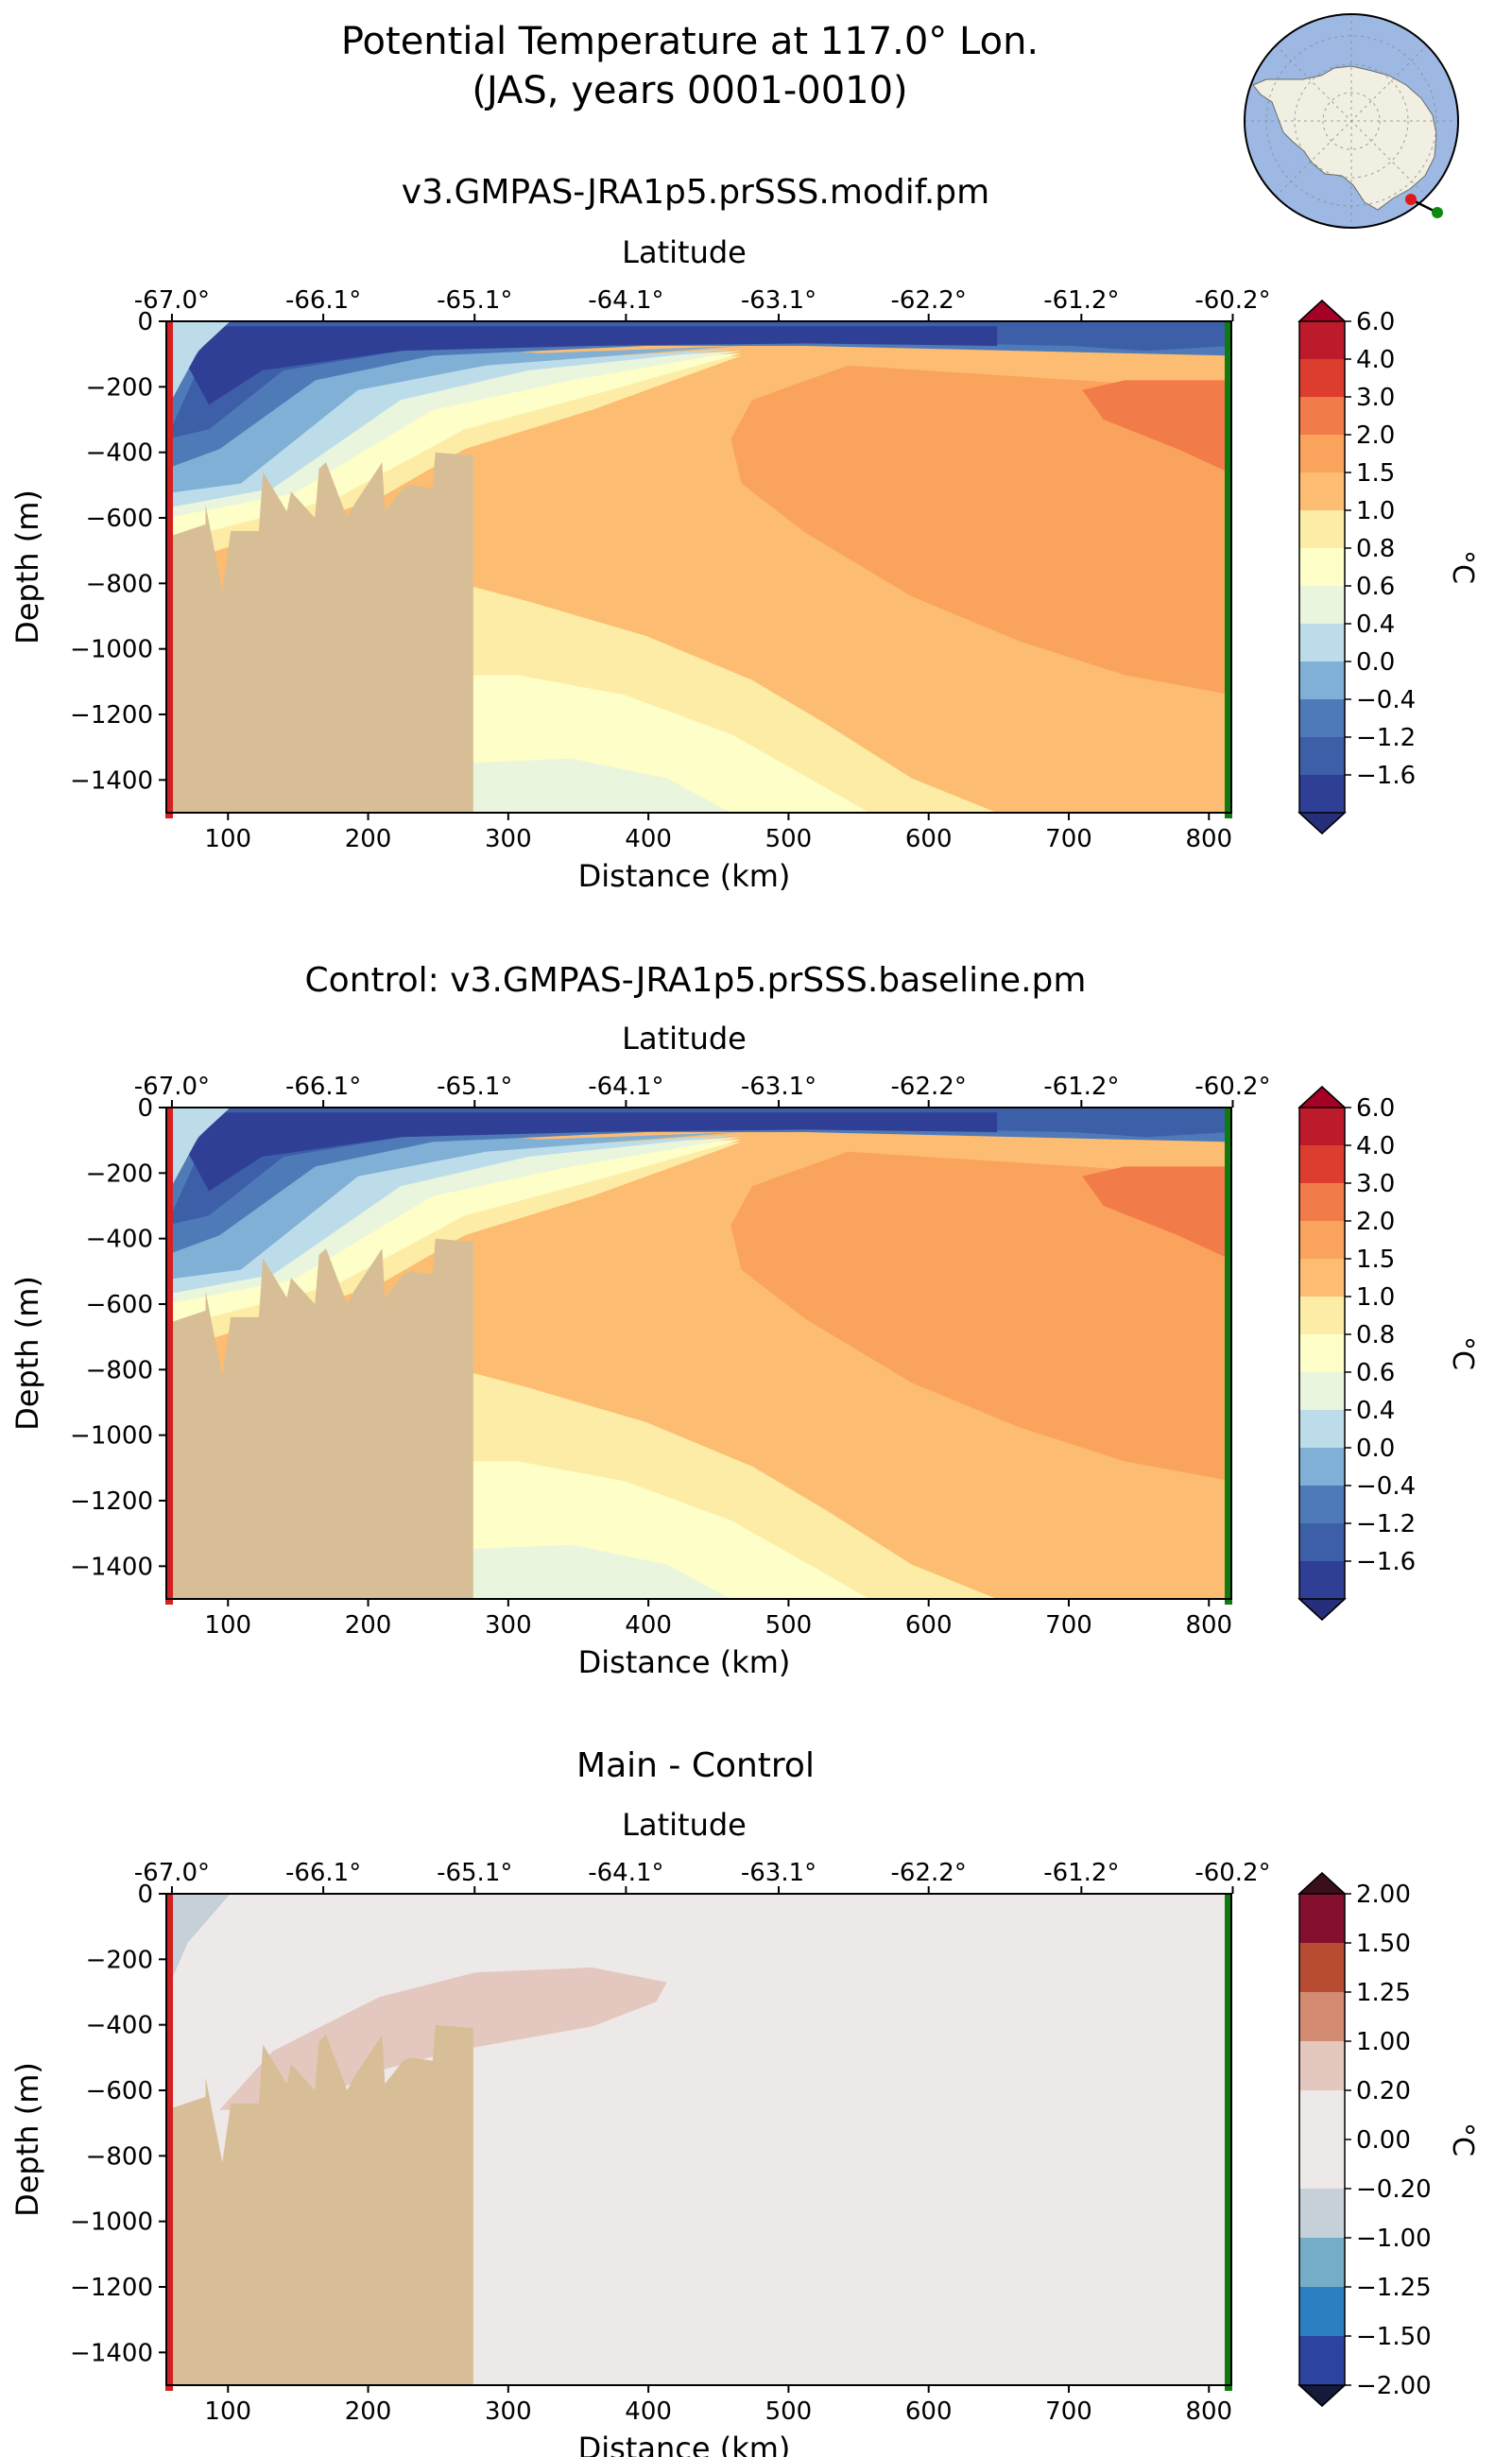 This screenshot has height=2457, width=1512. Describe the element at coordinates (1383, 1993) in the screenshot. I see `colorbar-tick-label: 1.25` at that location.